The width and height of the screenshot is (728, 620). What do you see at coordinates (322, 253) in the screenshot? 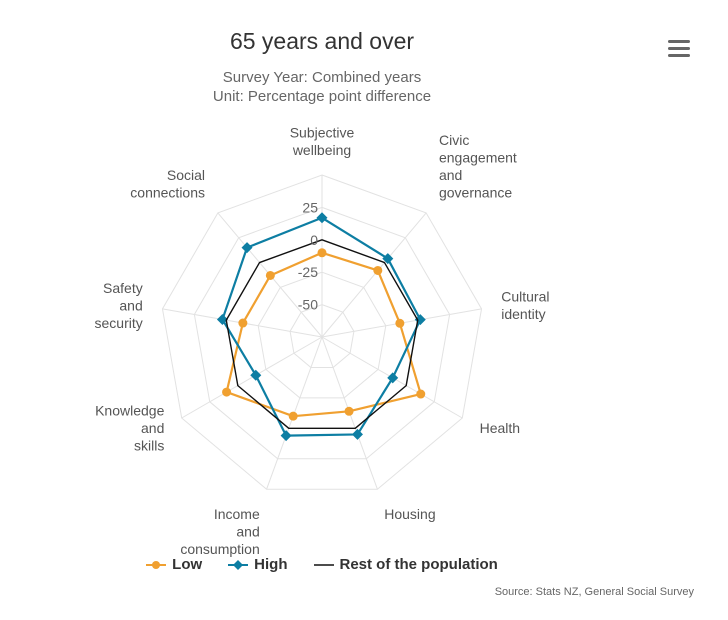
I see `point-low-subjective-wellbeing` at bounding box center [322, 253].